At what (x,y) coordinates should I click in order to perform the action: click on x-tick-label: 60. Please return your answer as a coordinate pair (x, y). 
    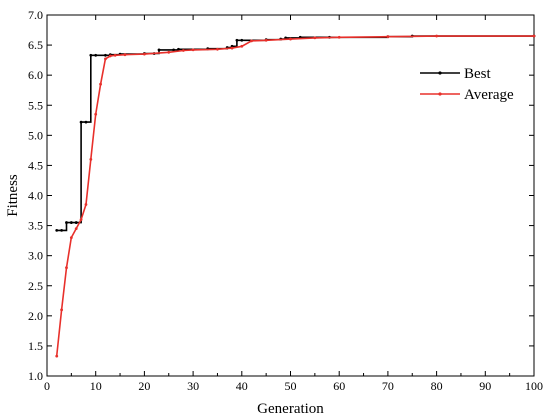
    Looking at the image, I should click on (339, 386).